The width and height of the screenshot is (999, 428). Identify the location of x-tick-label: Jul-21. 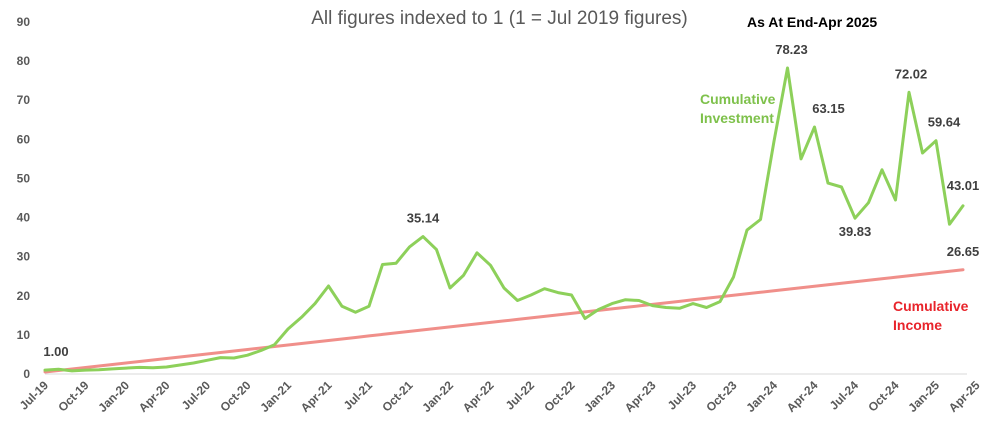
(358, 395).